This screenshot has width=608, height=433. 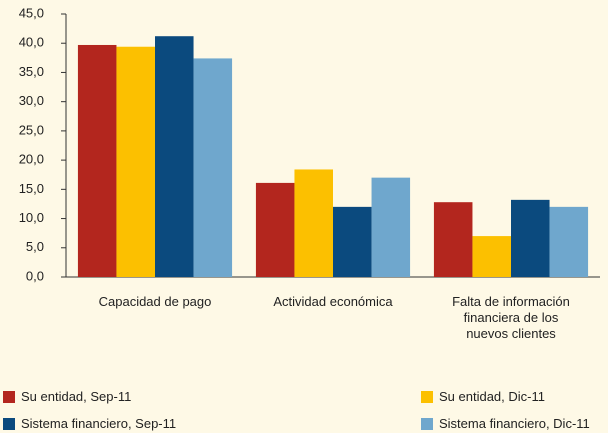 I want to click on legend-item: Sistema financiero, Dic-11, so click(x=505, y=423).